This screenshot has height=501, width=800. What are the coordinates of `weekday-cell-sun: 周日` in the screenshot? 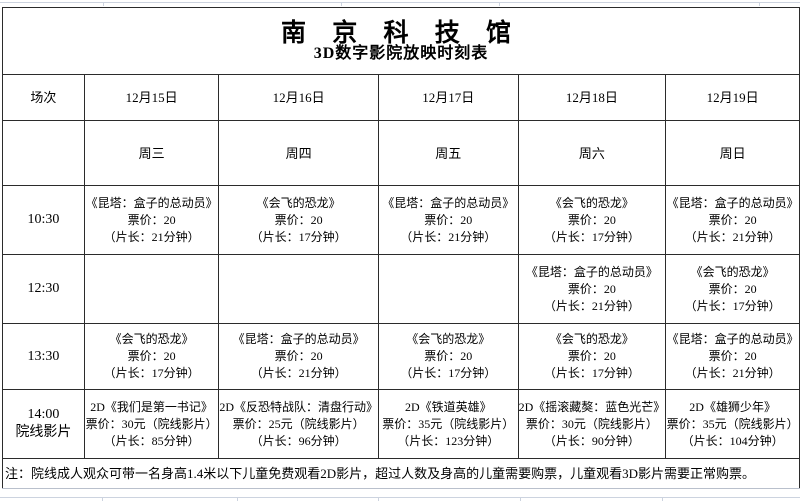 It's located at (732, 153).